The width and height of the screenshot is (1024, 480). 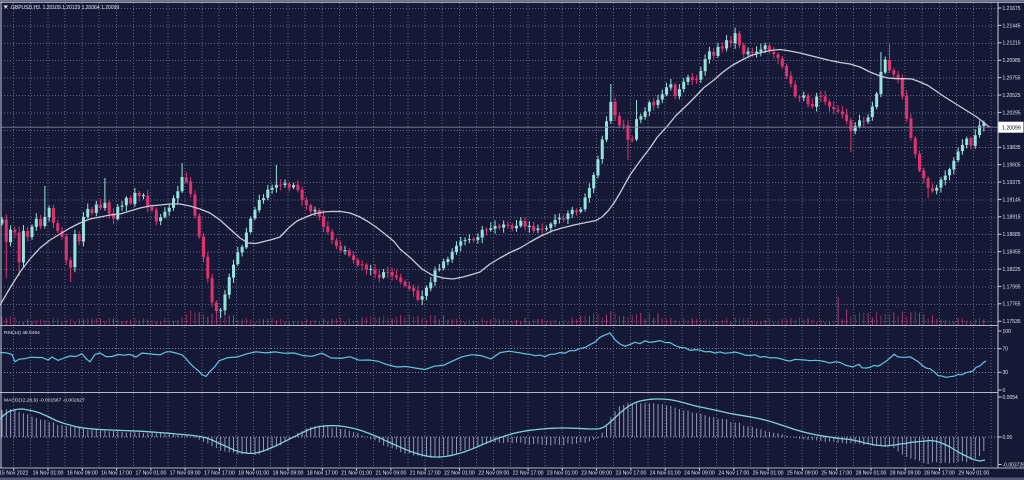 What do you see at coordinates (1012, 96) in the screenshot?
I see `svg-text: 1.20525` at bounding box center [1012, 96].